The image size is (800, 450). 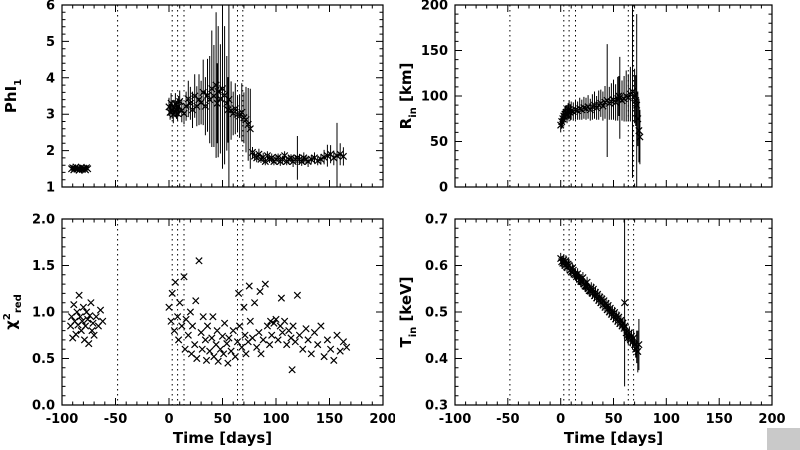 What do you see at coordinates (50, 42) in the screenshot?
I see `y-tick-label: 5` at bounding box center [50, 42].